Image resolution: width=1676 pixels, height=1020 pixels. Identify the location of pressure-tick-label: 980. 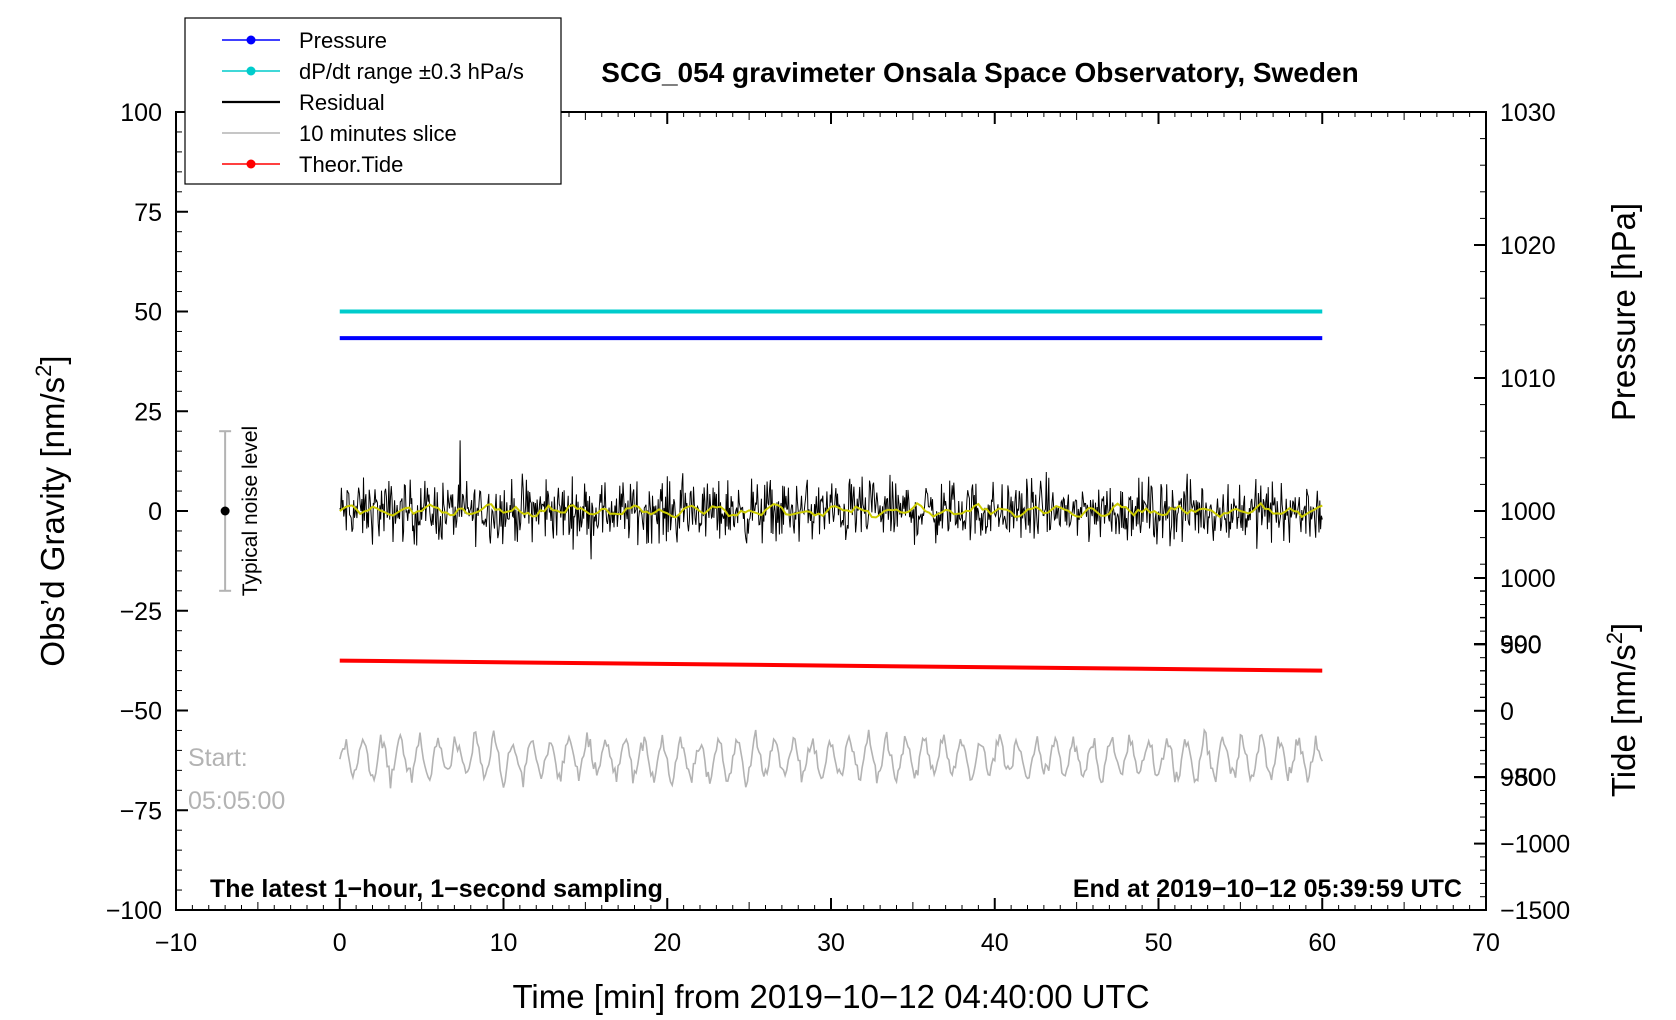
(1521, 778).